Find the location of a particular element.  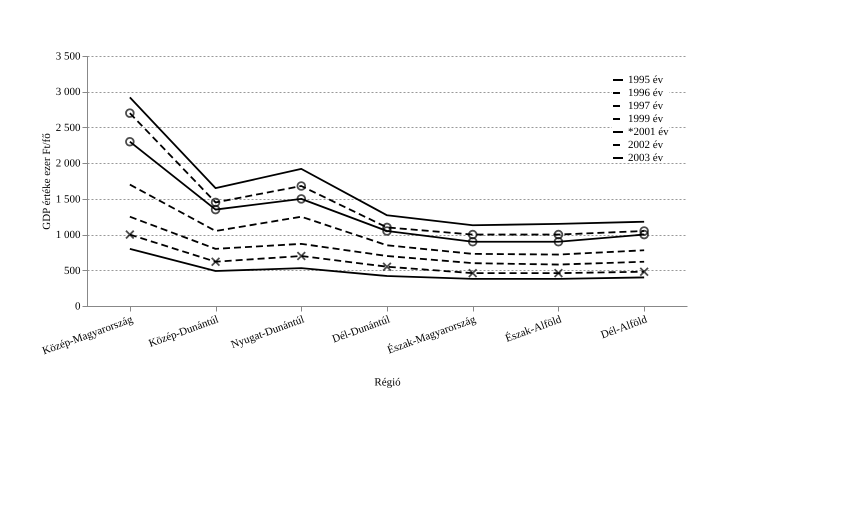

y-tick-label: 2 500 is located at coordinates (68, 128).